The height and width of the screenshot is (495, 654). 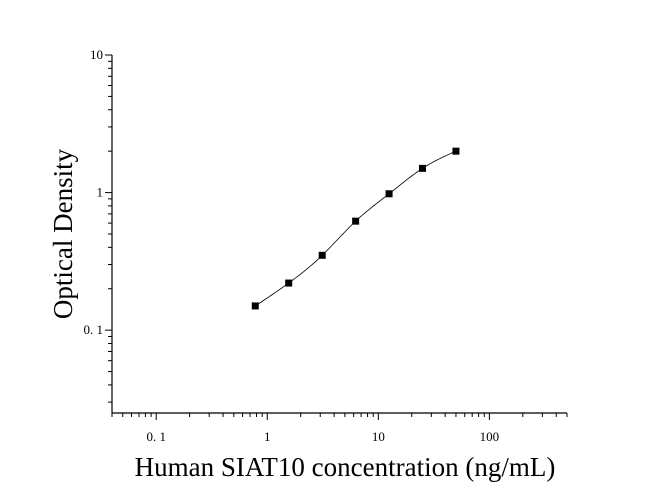 What do you see at coordinates (490, 436) in the screenshot?
I see `x-tick-label: 100` at bounding box center [490, 436].